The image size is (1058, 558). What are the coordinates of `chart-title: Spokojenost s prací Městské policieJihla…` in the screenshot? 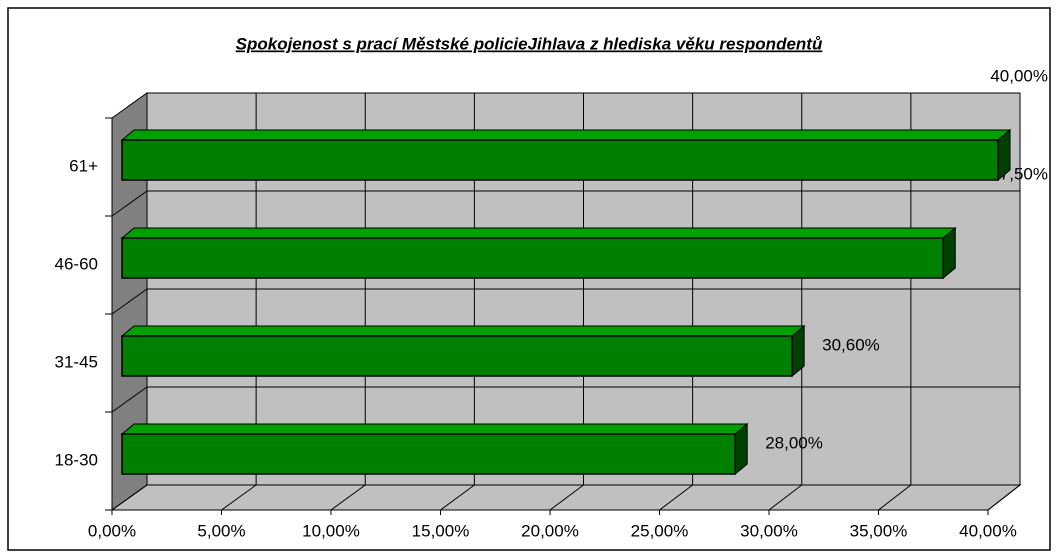 It's located at (529, 43).